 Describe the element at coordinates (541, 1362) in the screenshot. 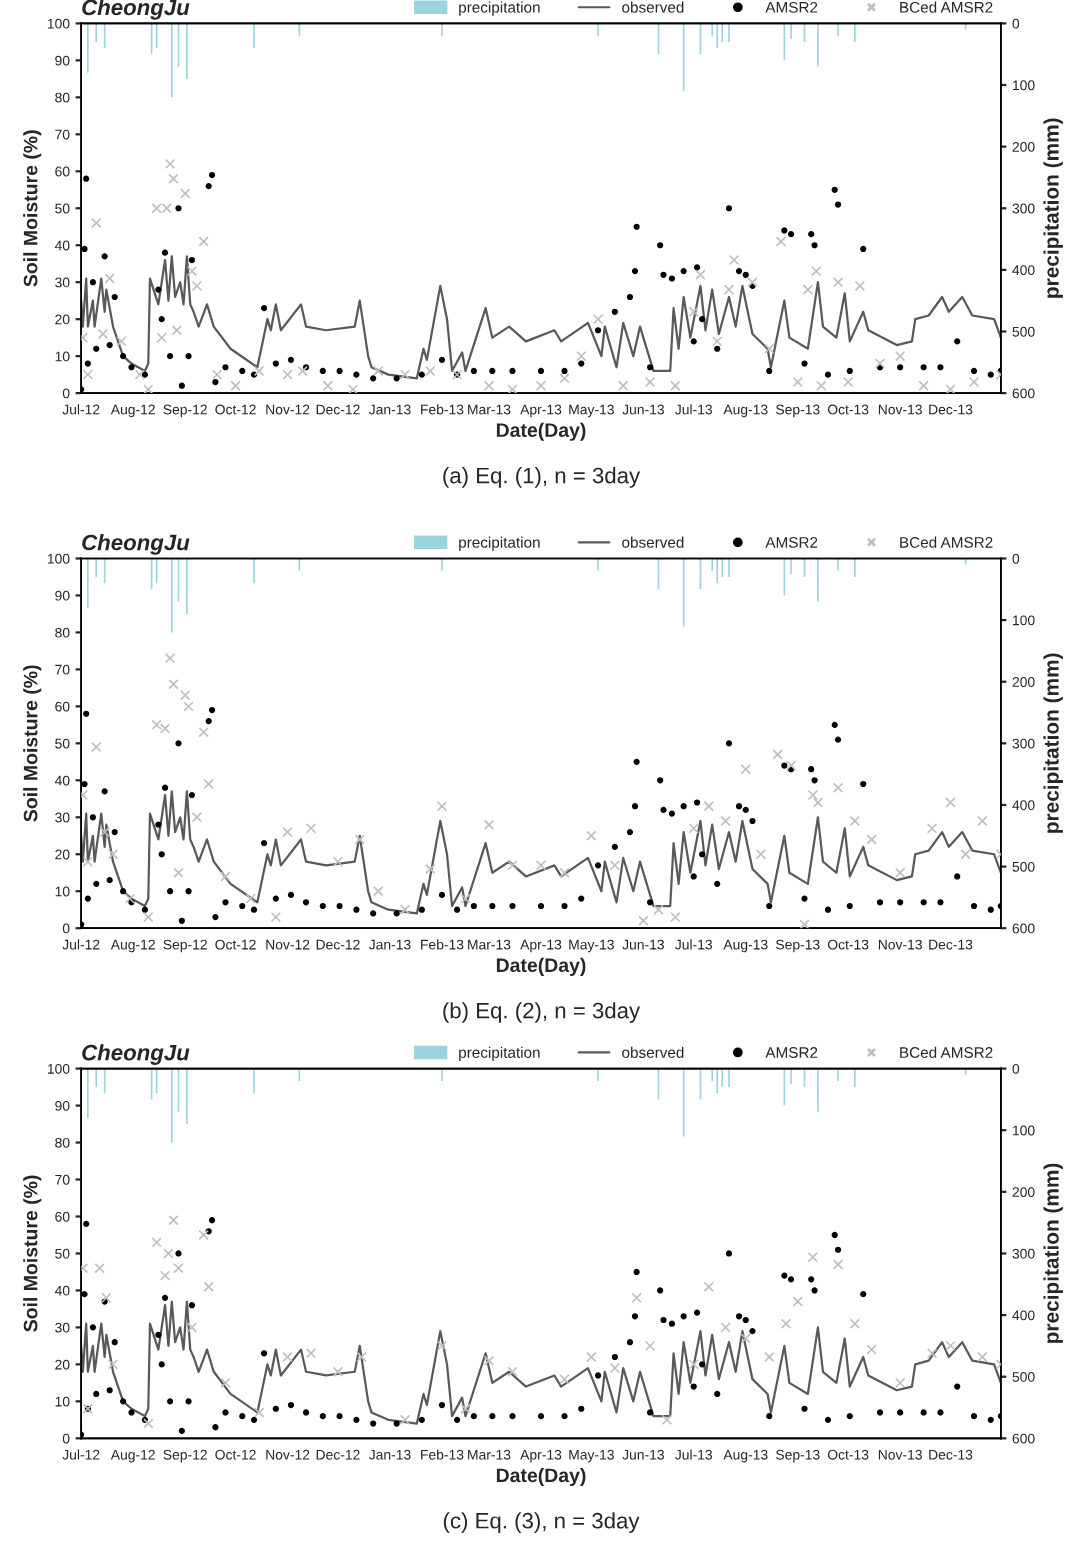

I see `line-series` at that location.